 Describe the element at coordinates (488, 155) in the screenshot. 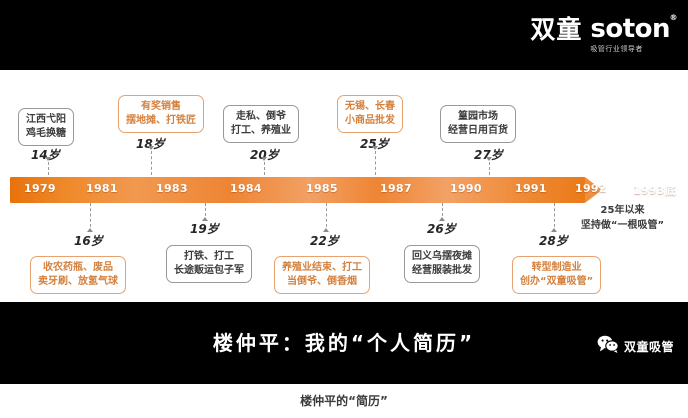

I see `event-age-label: 27岁` at that location.